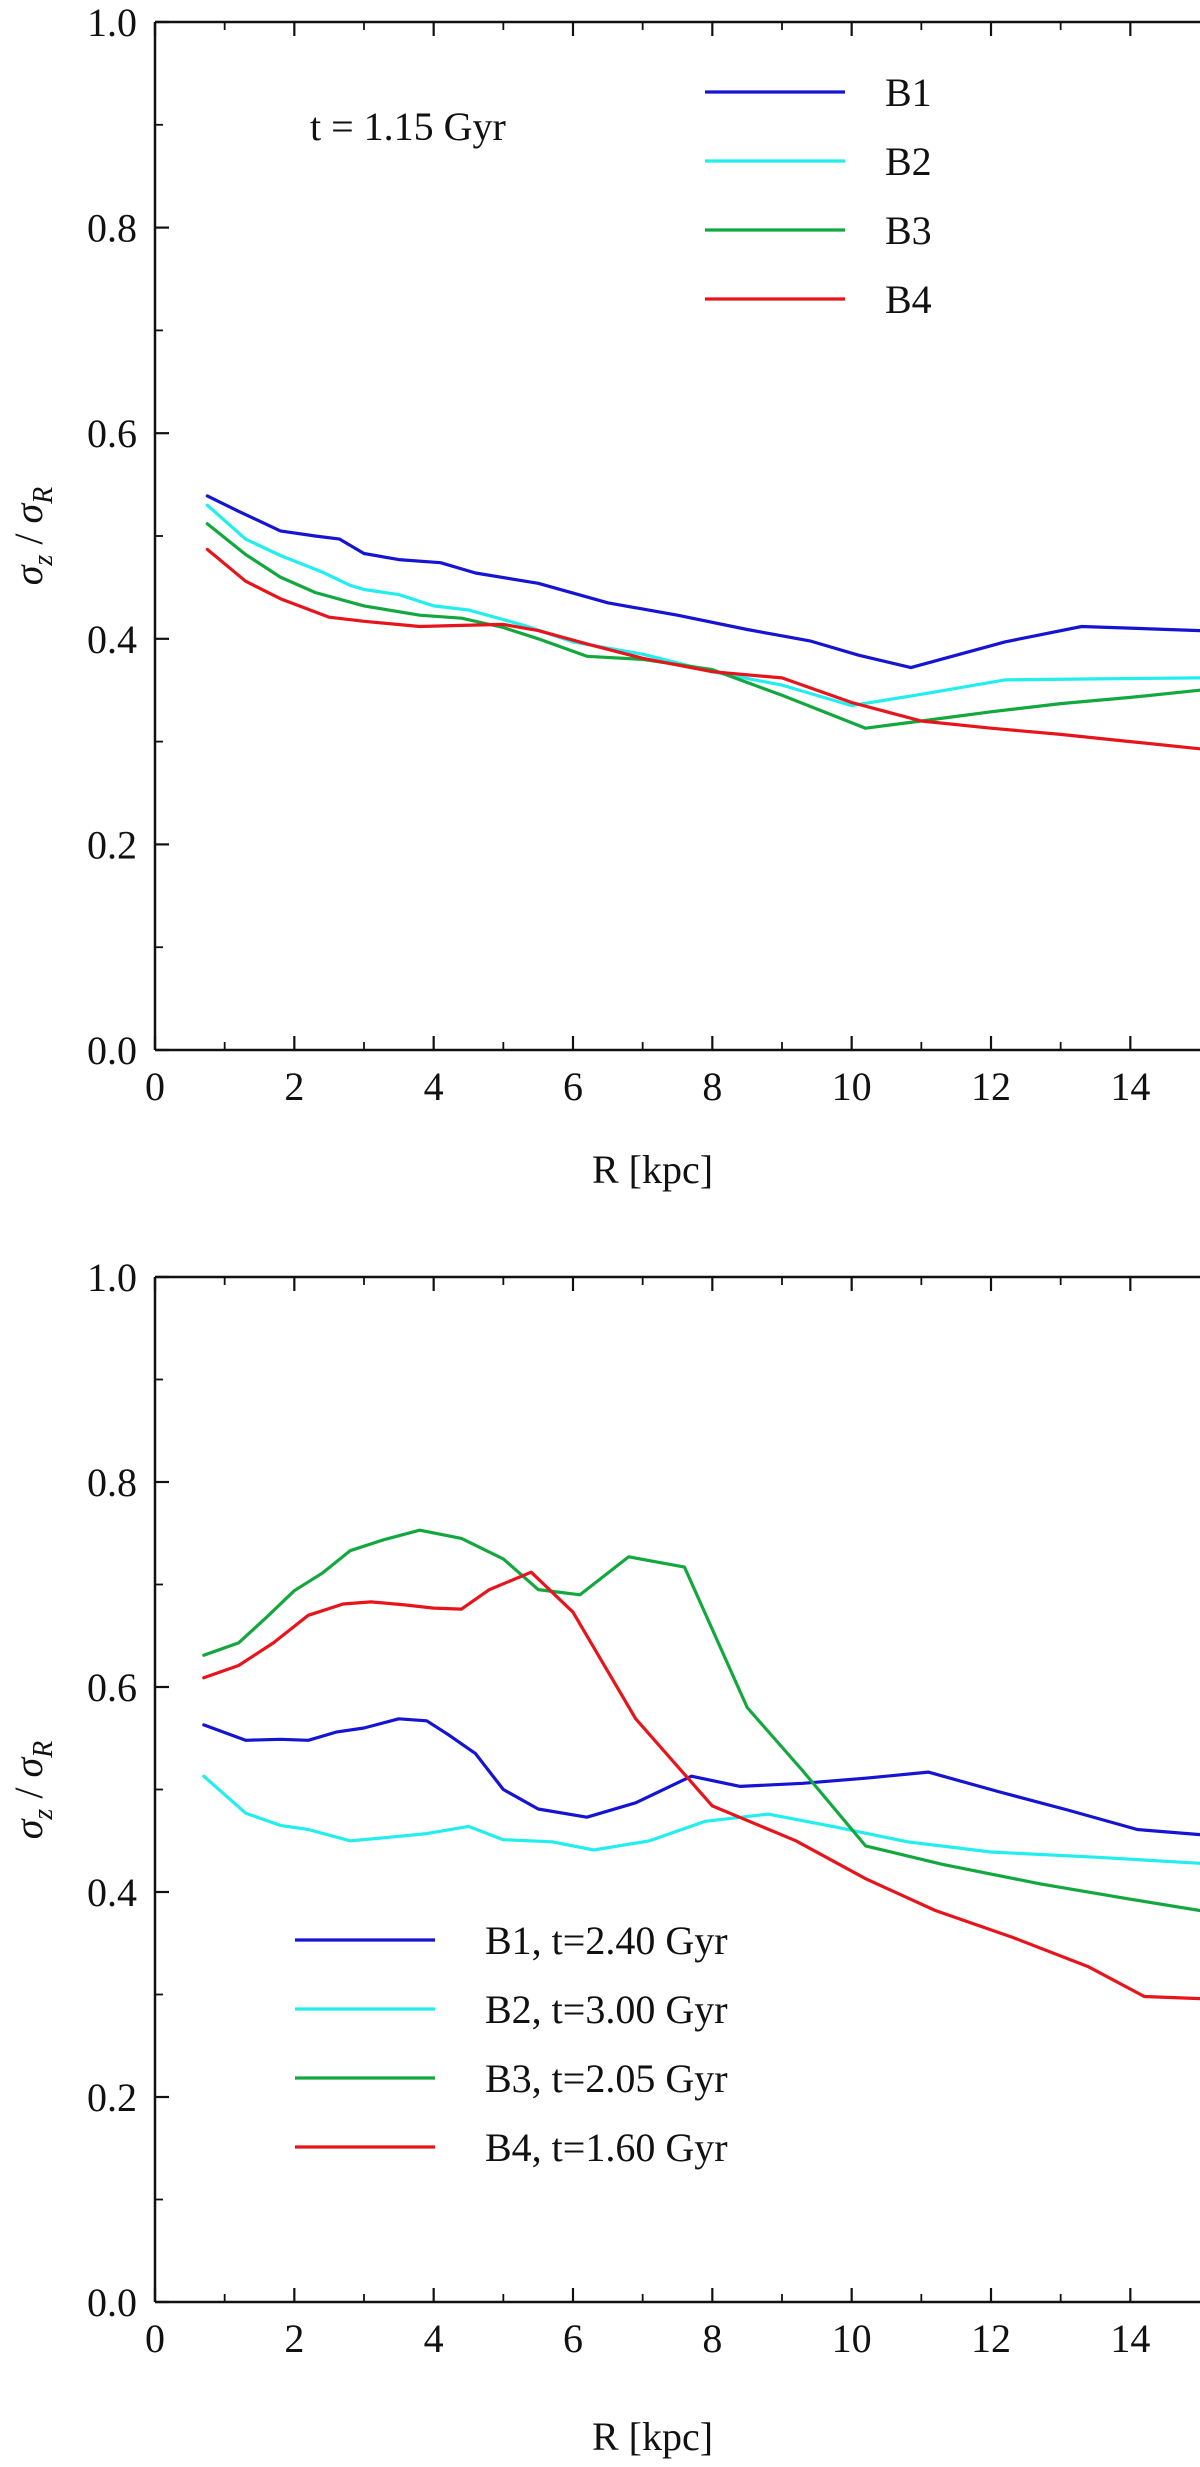  Describe the element at coordinates (606, 2147) in the screenshot. I see `legend-label: B4, t=1.60 Gyr` at that location.